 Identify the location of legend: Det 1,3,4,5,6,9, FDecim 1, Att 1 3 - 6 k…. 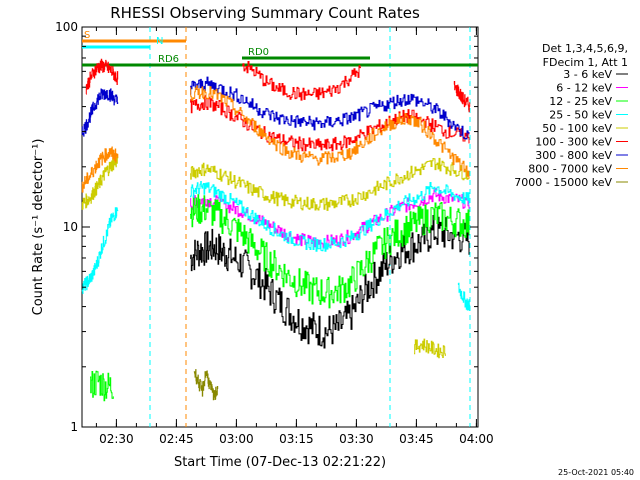
(571, 115).